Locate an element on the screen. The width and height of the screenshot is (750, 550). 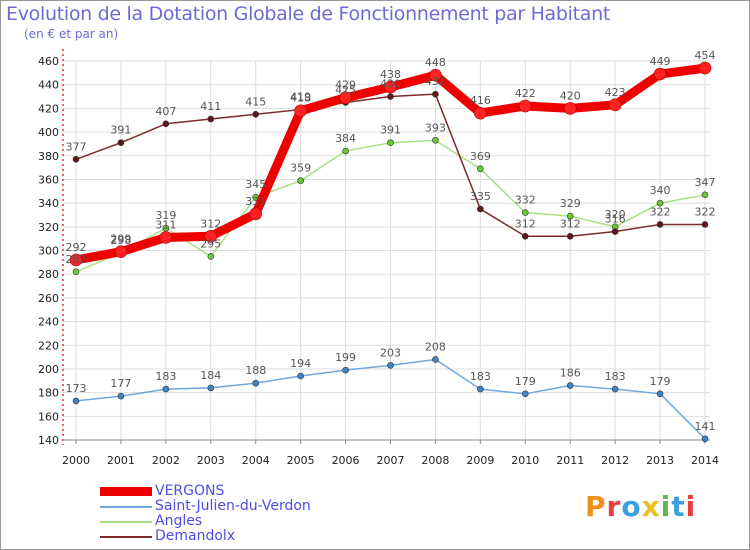
data-label: 331 is located at coordinates (255, 201).